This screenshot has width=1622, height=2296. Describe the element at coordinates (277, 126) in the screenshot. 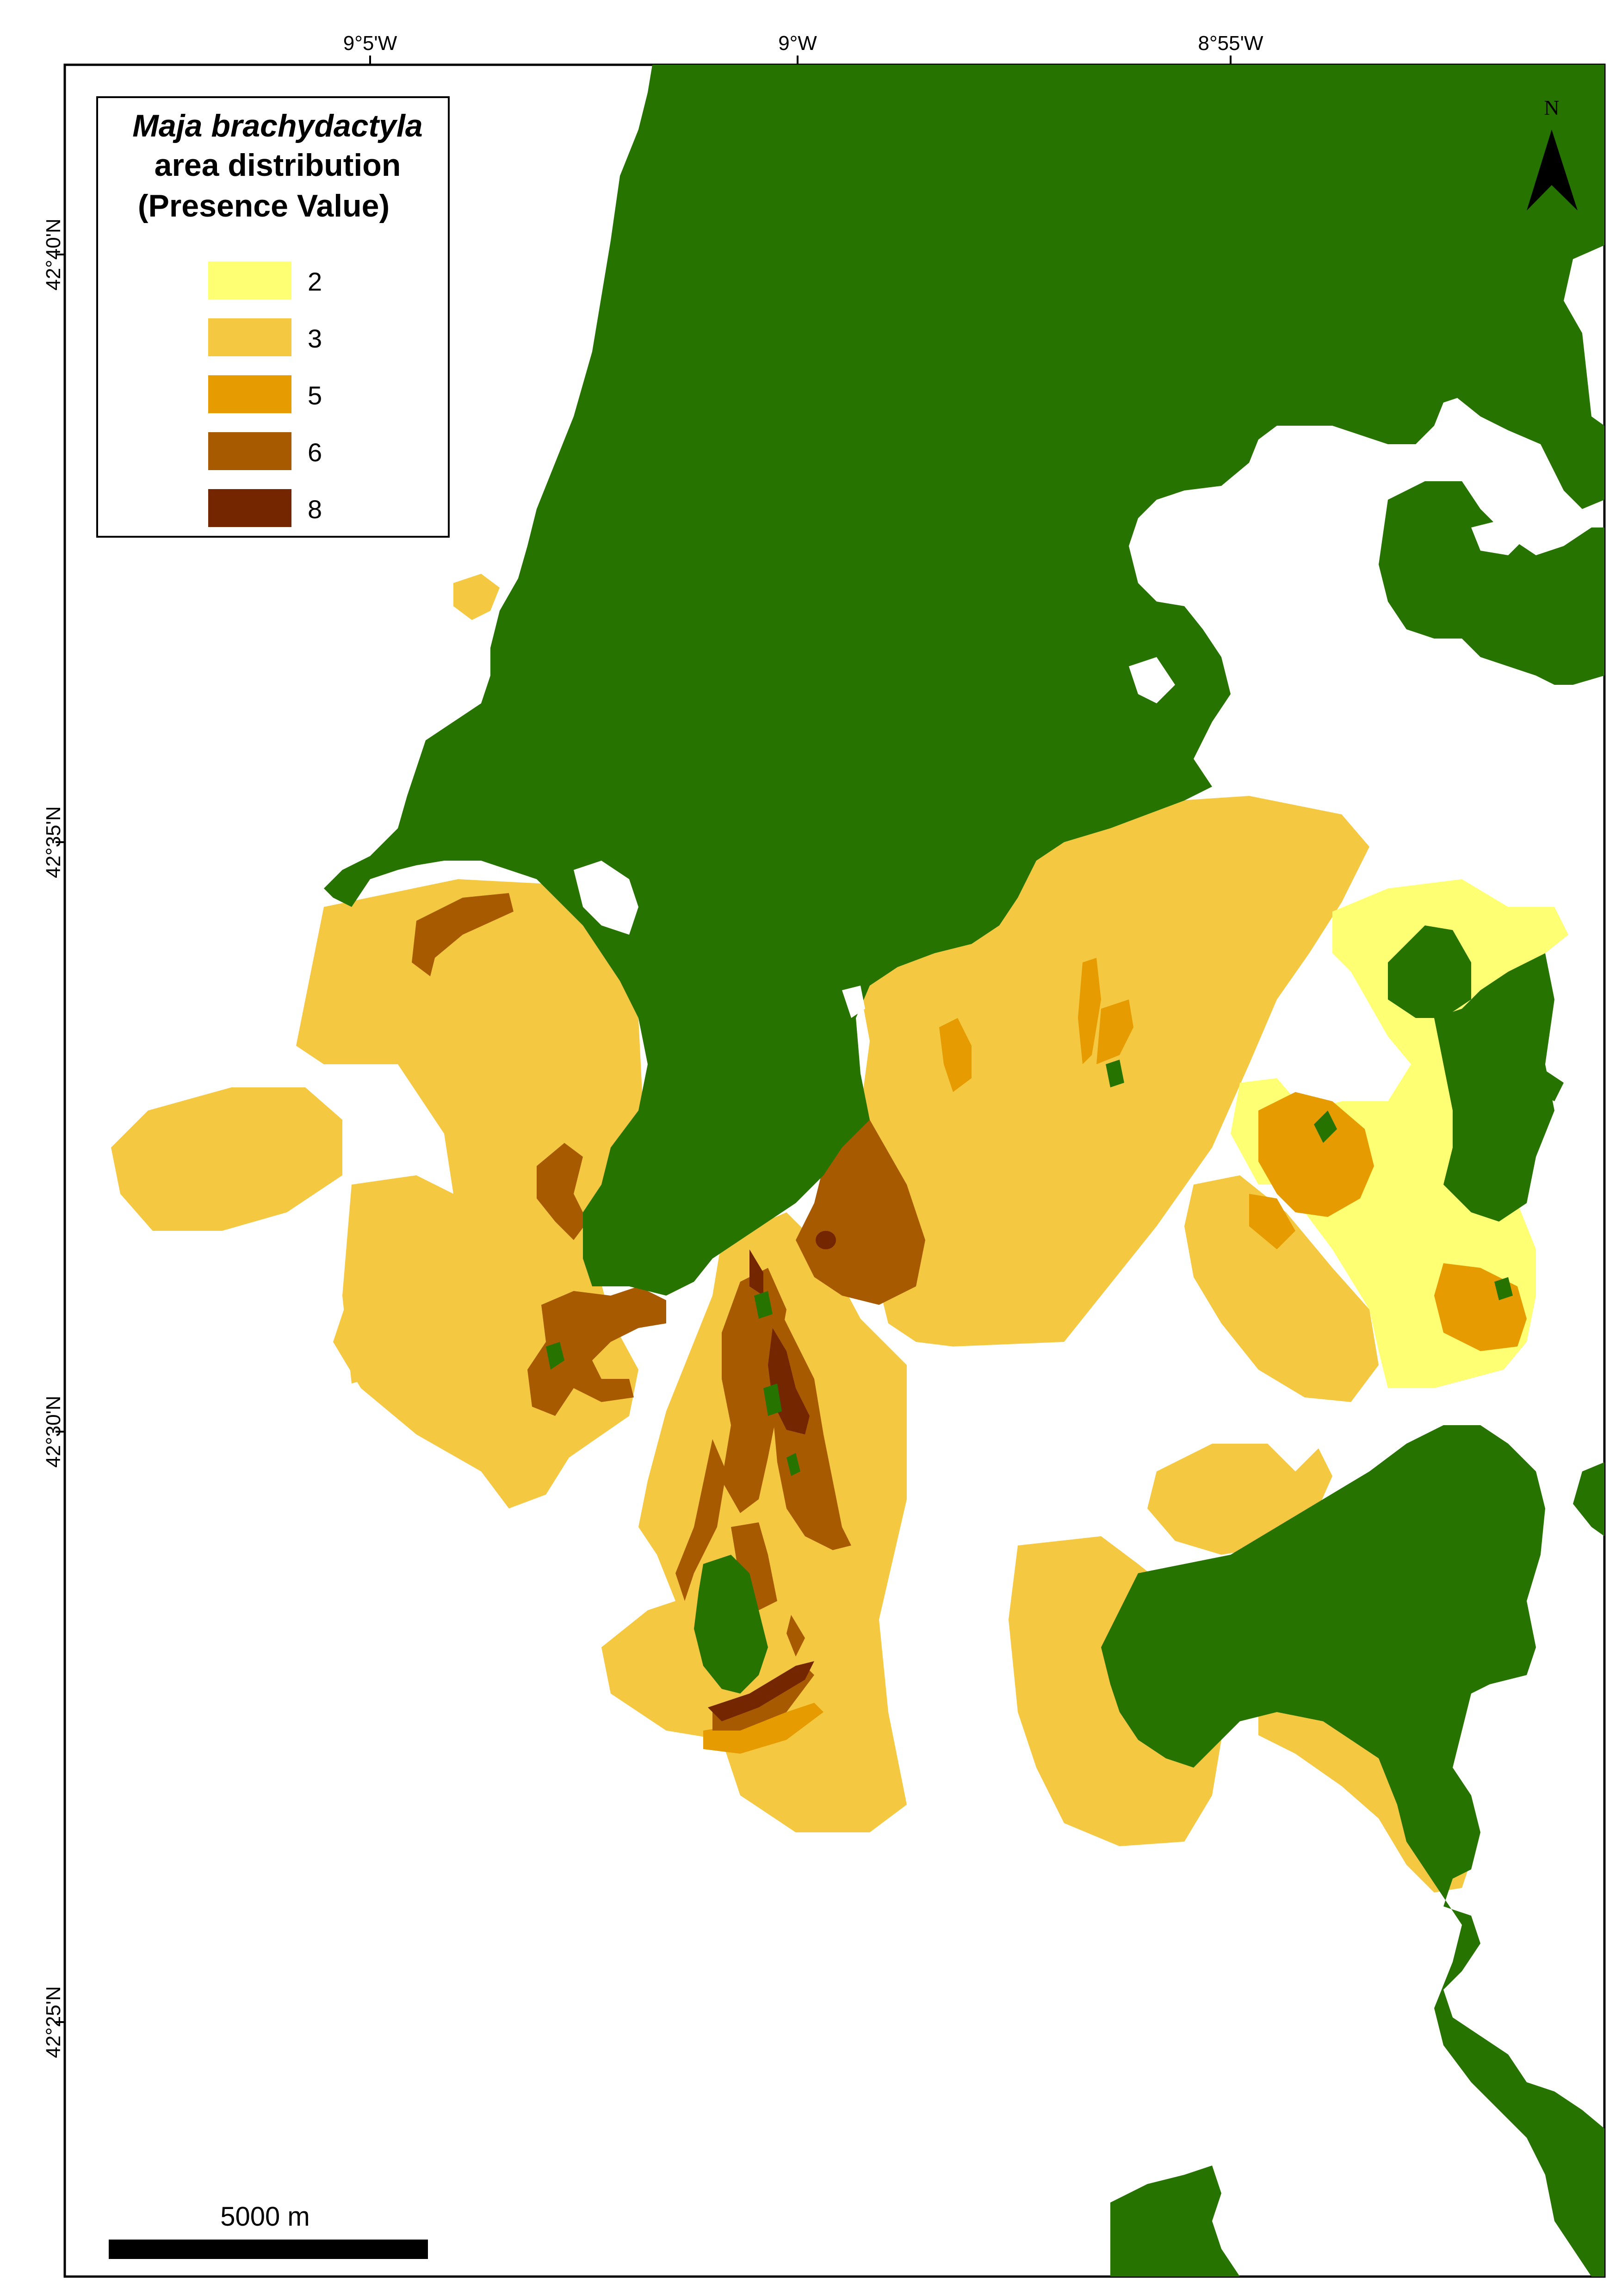

I see `legend-title-species: Maja brachydactyla` at that location.